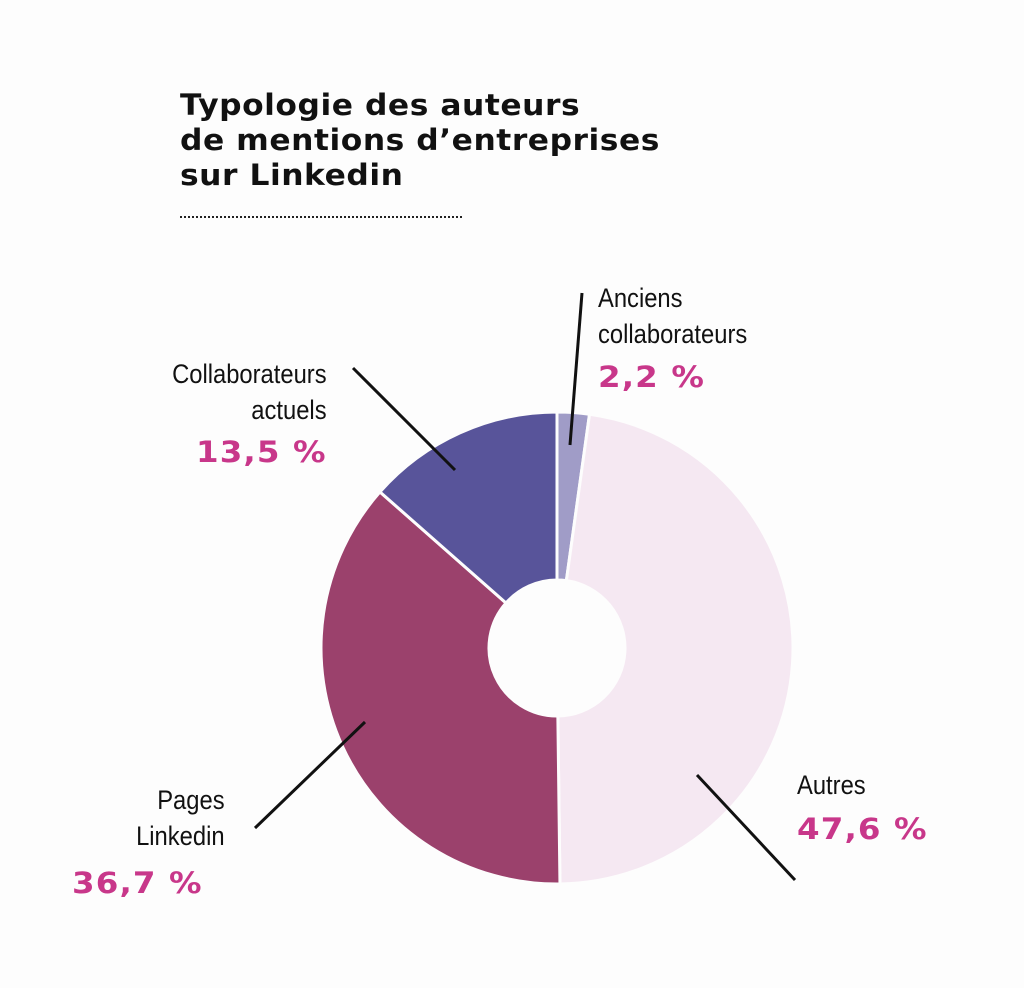 The width and height of the screenshot is (1024, 988). What do you see at coordinates (289, 410) in the screenshot?
I see `label-line: actuels` at bounding box center [289, 410].